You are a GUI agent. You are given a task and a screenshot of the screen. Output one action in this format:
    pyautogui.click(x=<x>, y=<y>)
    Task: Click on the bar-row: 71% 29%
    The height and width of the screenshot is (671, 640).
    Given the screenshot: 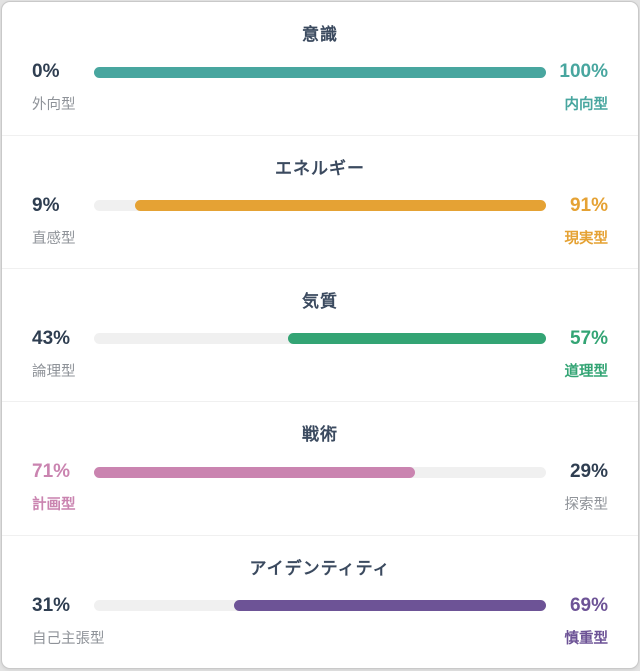 What is the action you would take?
    pyautogui.click(x=320, y=472)
    